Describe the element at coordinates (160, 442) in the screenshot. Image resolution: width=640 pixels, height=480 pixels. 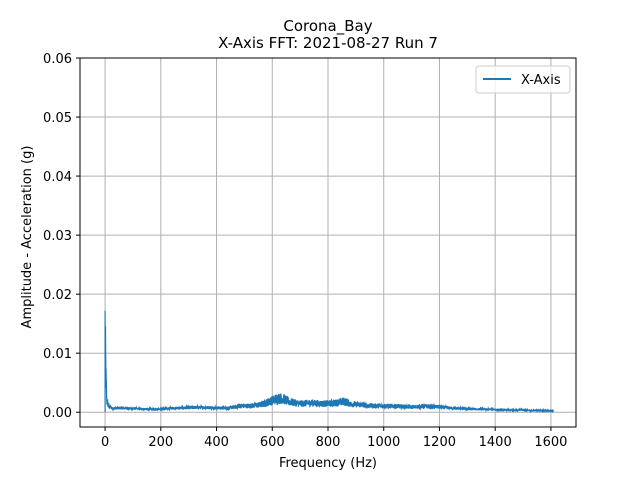
I see `x-tick-label: 200` at that location.